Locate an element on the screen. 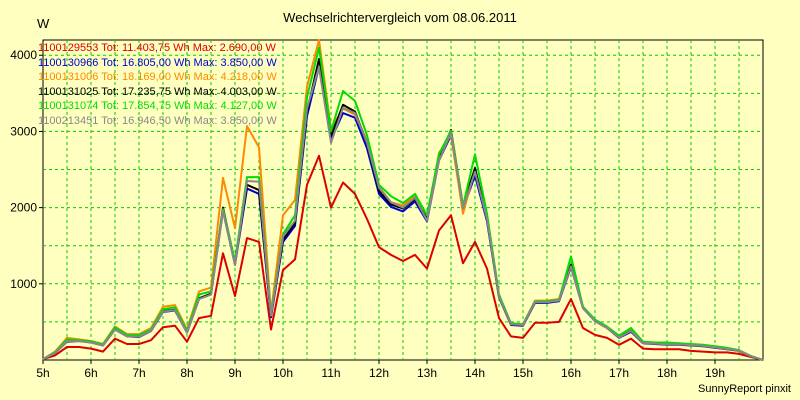 The width and height of the screenshot is (800, 400). x-tick-label: 10h is located at coordinates (283, 373).